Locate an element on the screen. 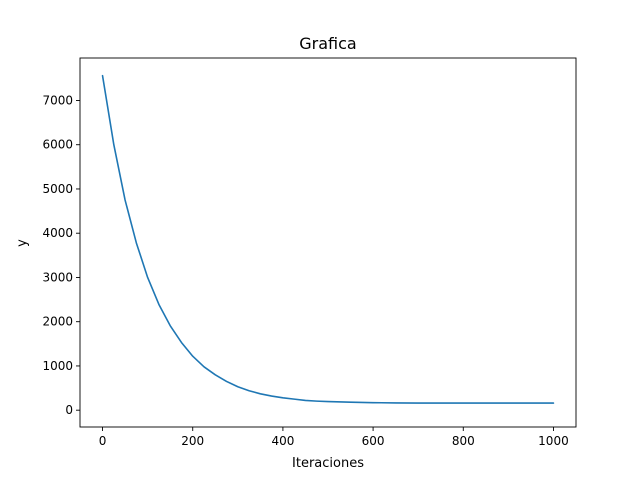 The width and height of the screenshot is (640, 480). x-tick-label: 800 is located at coordinates (463, 441).